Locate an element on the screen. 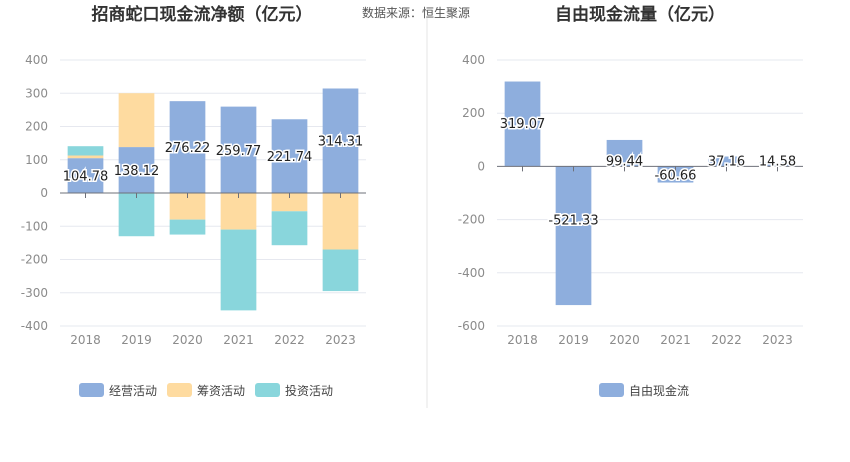  legend-label: 筹资活动 is located at coordinates (221, 391).